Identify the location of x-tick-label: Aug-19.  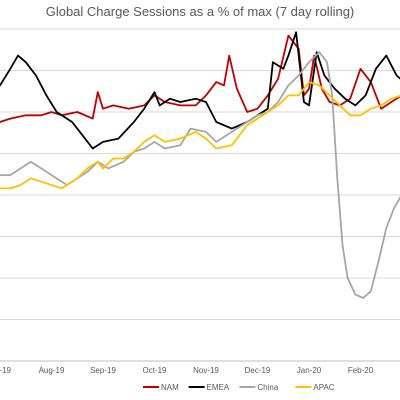
(52, 370).